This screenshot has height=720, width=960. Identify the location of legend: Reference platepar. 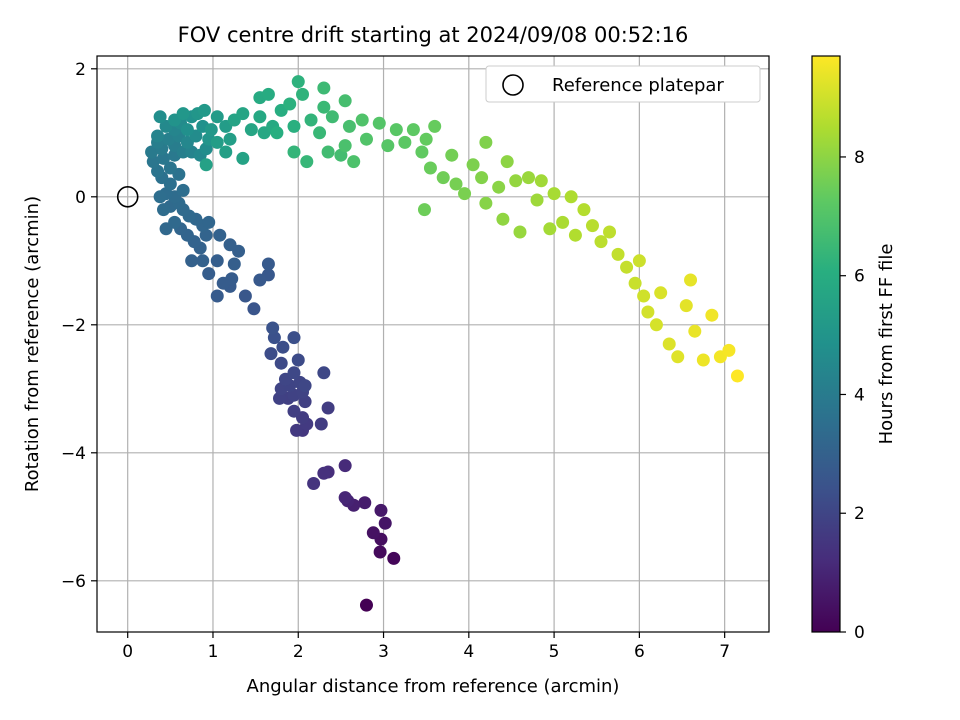
(623, 84).